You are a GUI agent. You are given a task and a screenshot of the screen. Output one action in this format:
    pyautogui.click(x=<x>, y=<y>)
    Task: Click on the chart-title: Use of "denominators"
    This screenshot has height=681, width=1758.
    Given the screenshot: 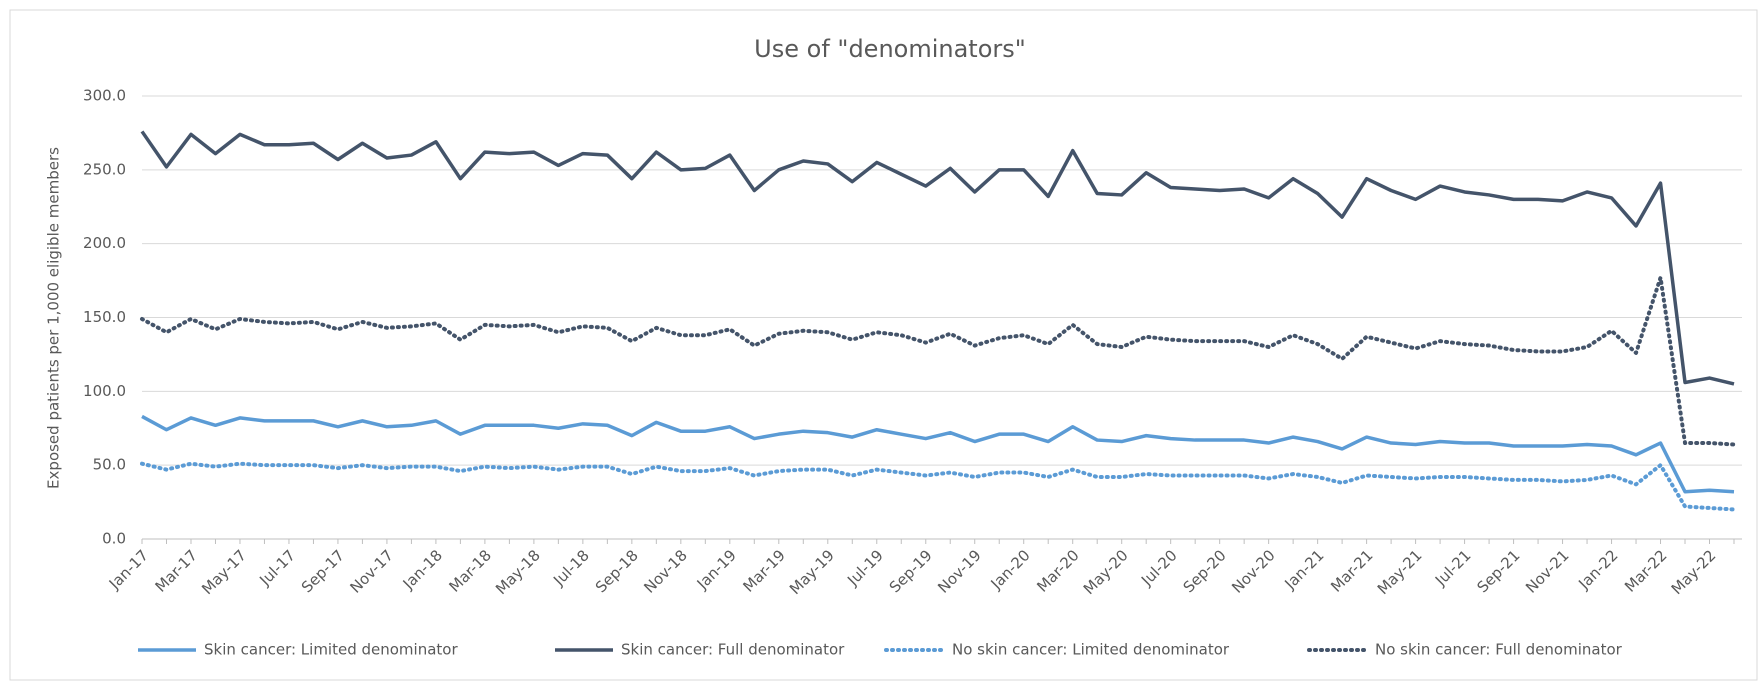 What is the action you would take?
    pyautogui.click(x=890, y=49)
    